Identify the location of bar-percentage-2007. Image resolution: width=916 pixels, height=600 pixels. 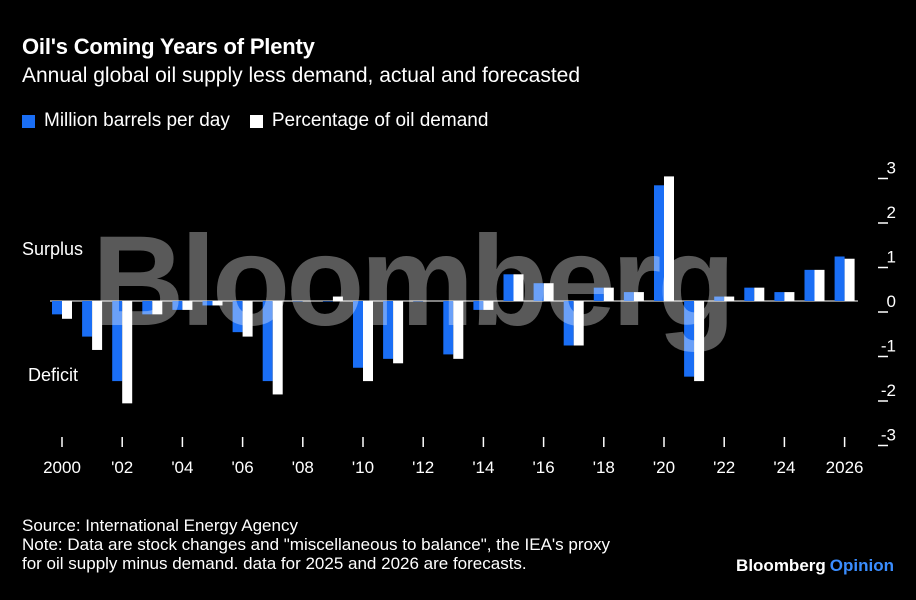
(277, 348).